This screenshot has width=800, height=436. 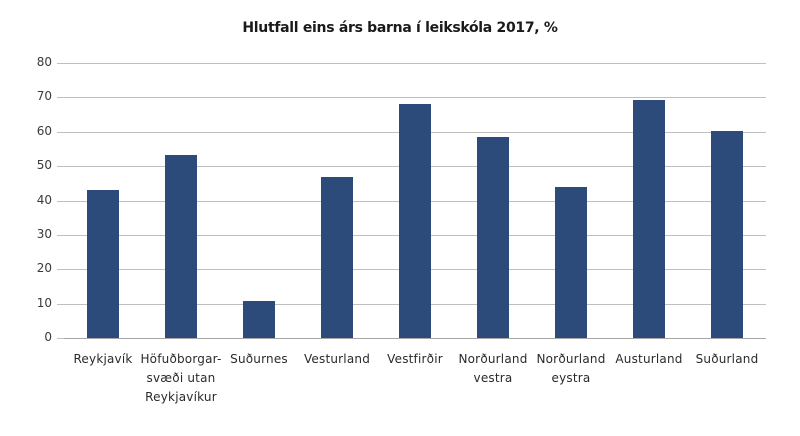 What do you see at coordinates (259, 359) in the screenshot?
I see `x-tick-label: Suðurnes` at bounding box center [259, 359].